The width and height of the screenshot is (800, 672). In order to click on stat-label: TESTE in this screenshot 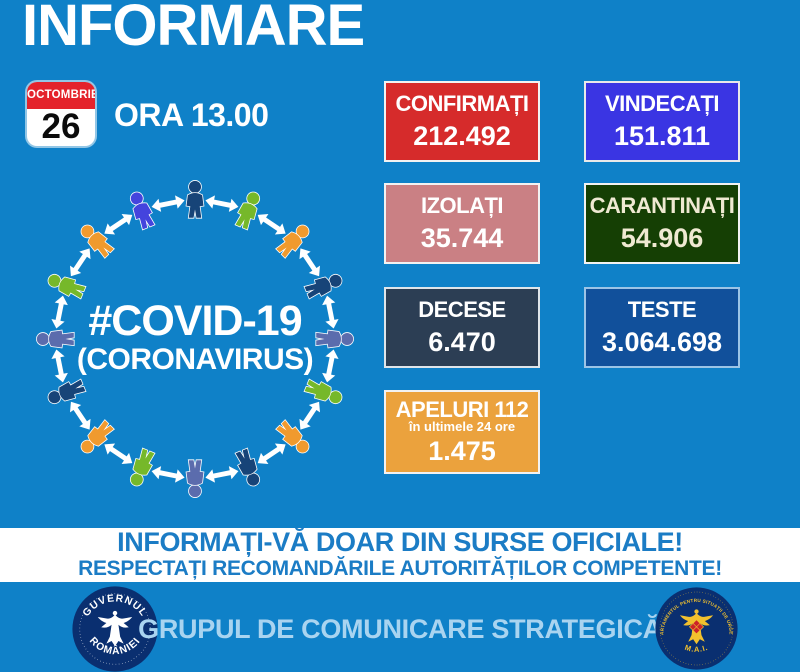, I will do `click(662, 309)`.